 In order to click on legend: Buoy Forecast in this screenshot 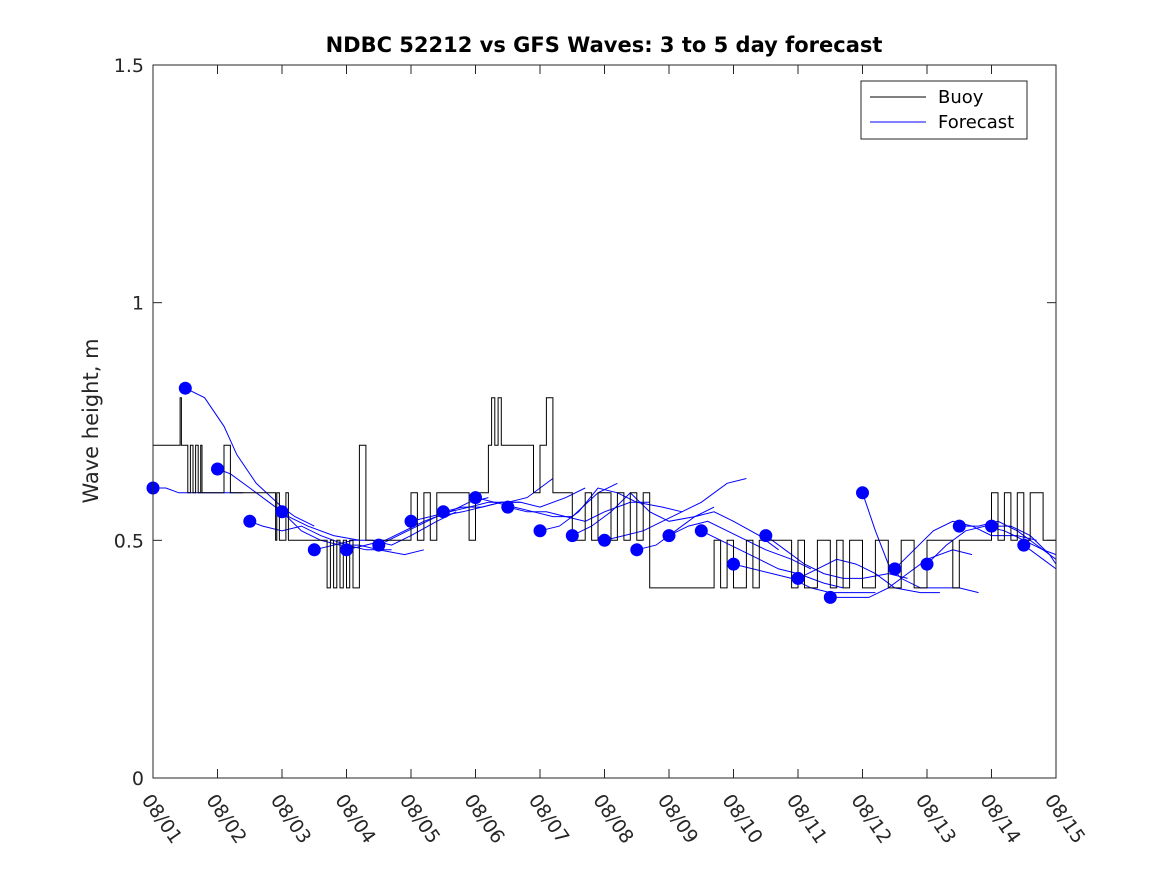, I will do `click(944, 110)`.